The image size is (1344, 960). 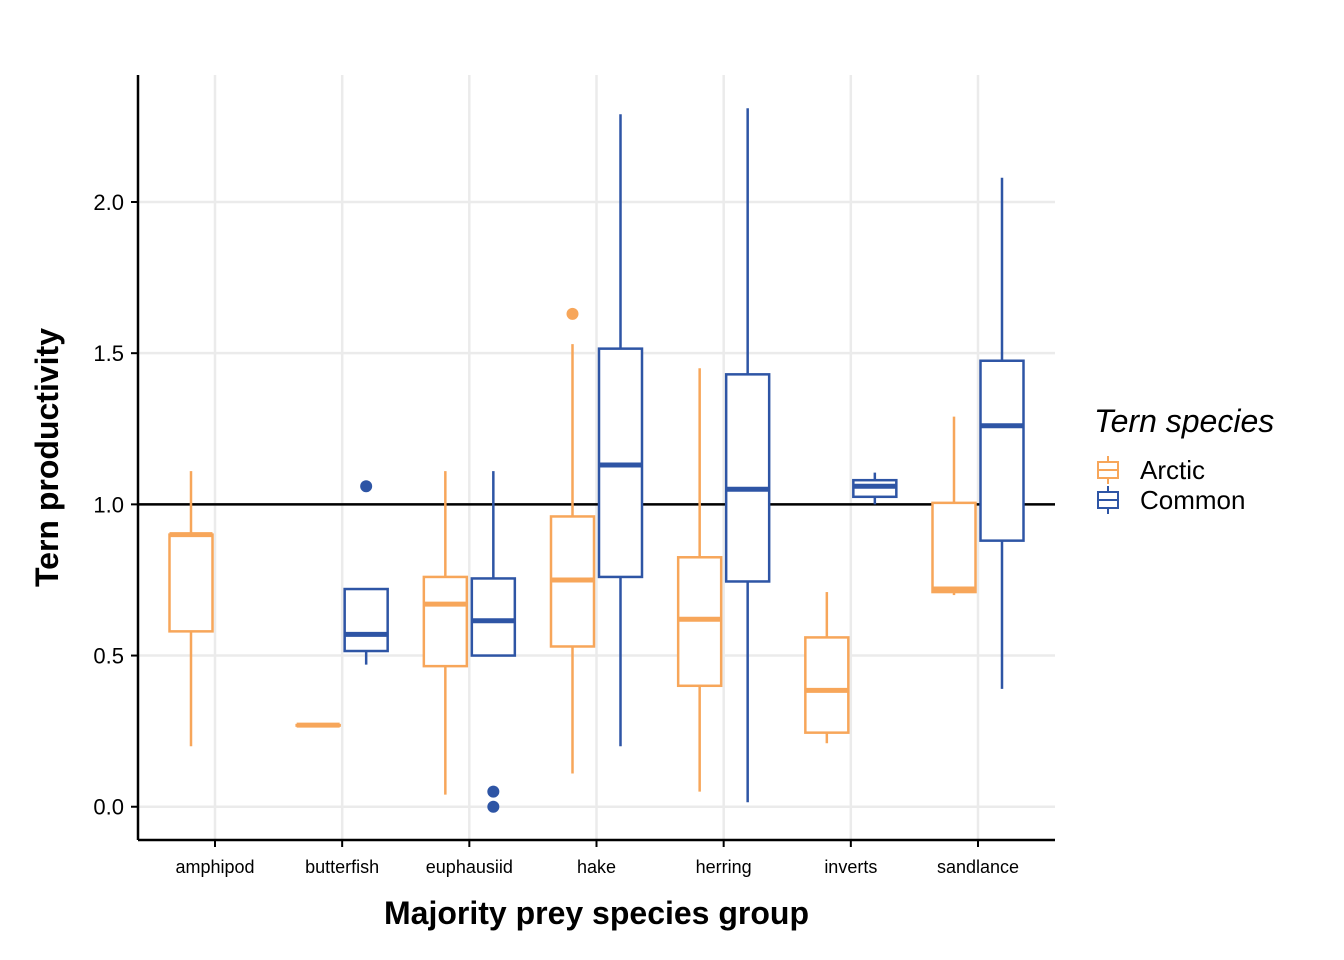 I want to click on legend-item-common: Common, so click(x=1171, y=500).